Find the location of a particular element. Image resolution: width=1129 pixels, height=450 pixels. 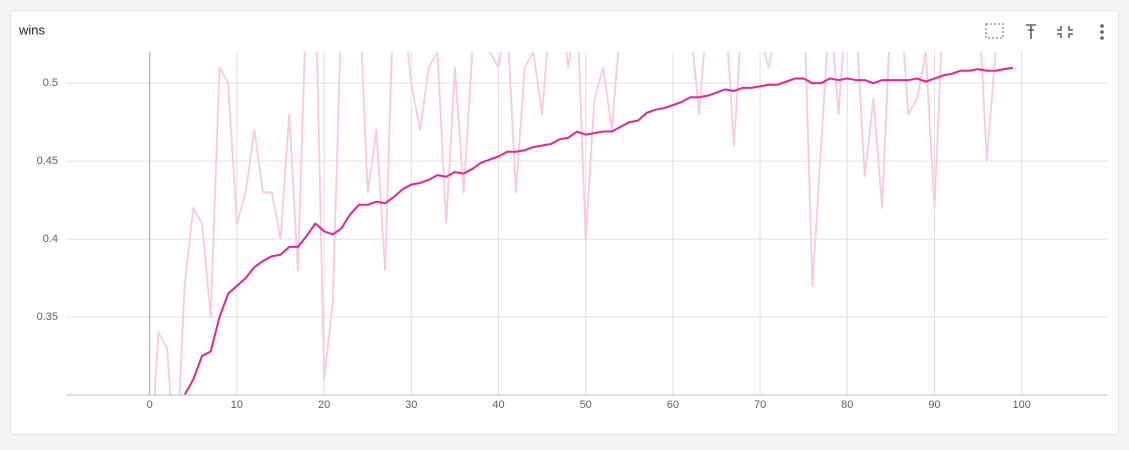

menu-button is located at coordinates (1102, 32).